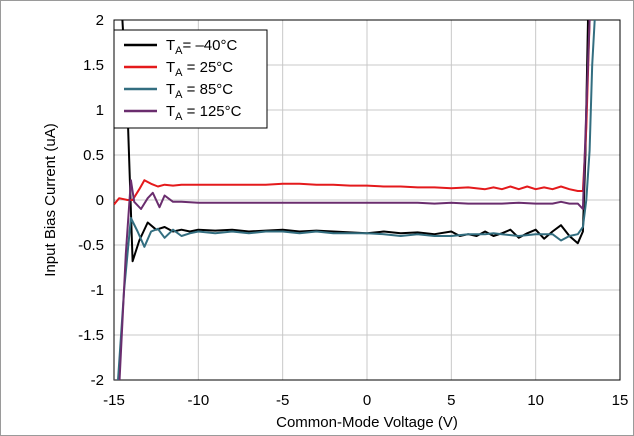 The image size is (634, 436). I want to click on y-tick-label: 0, so click(100, 200).